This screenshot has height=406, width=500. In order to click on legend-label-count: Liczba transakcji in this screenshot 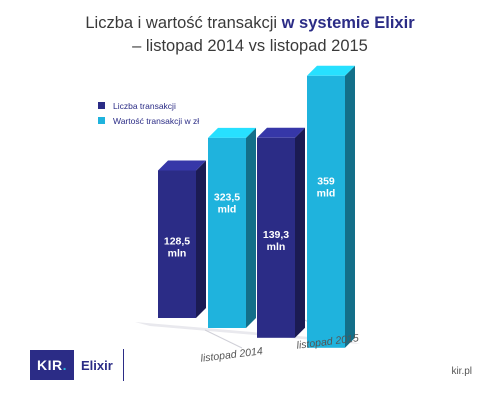, I will do `click(144, 105)`.